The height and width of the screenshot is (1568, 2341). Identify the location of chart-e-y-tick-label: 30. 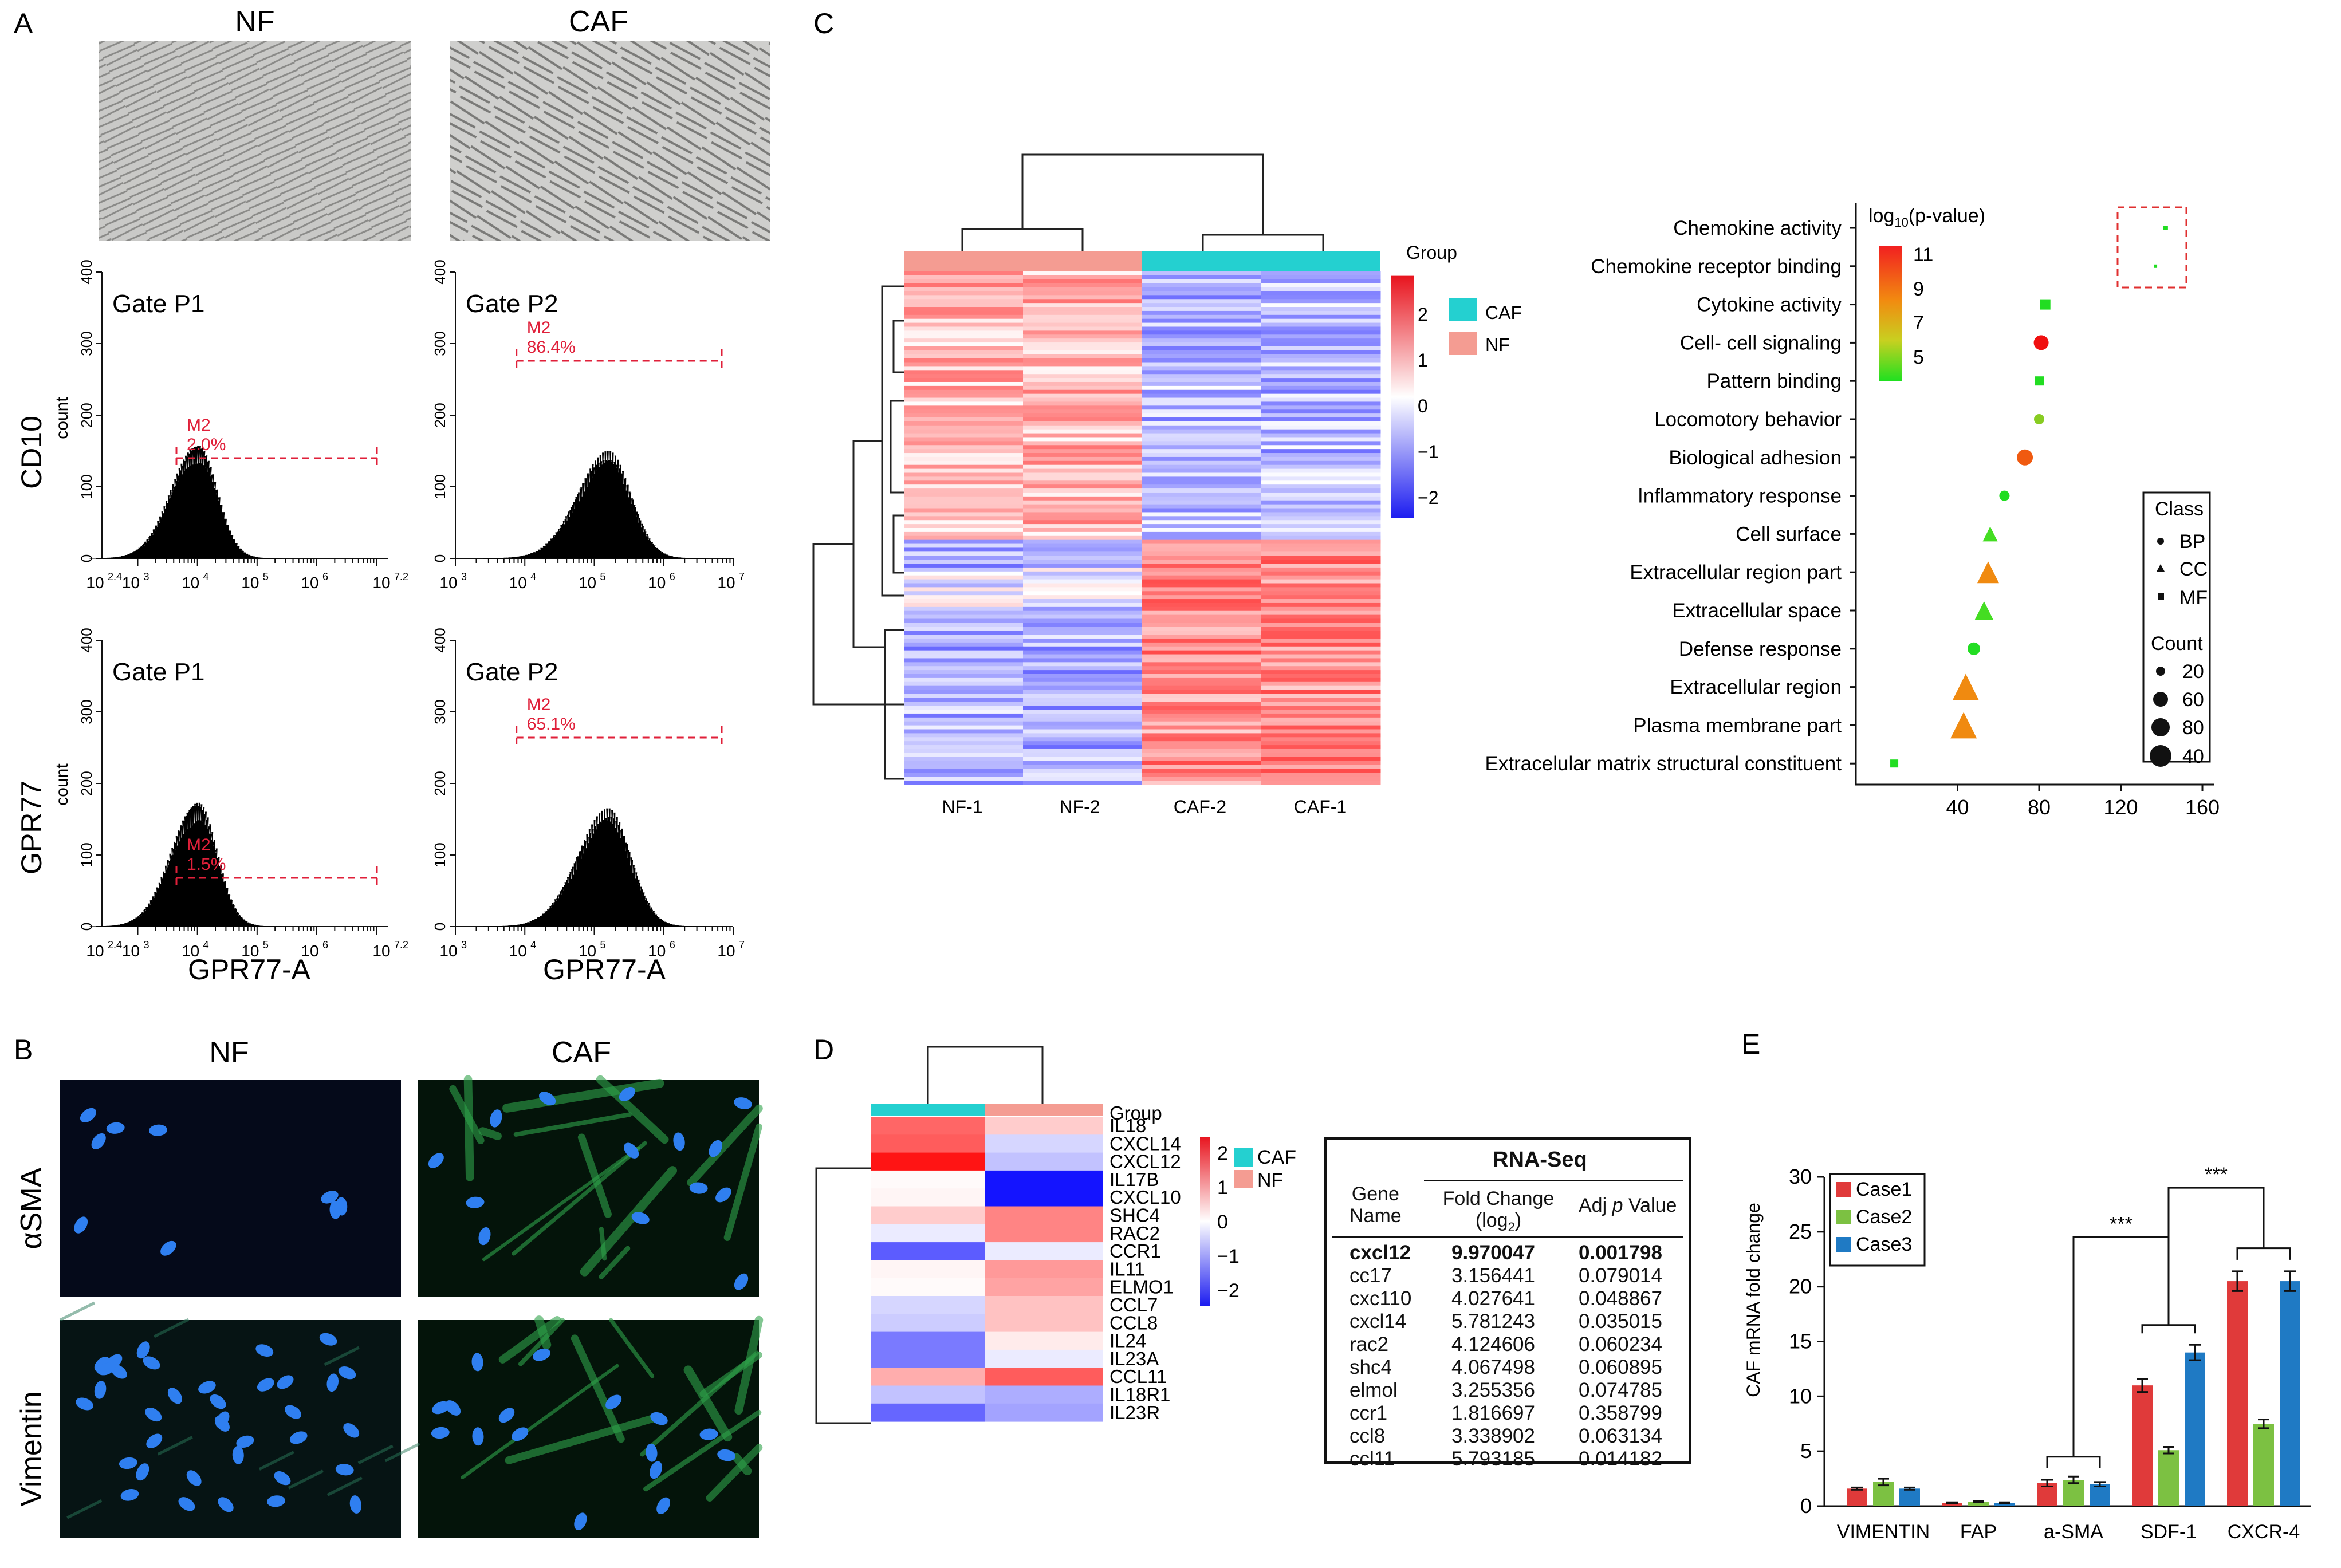
(1801, 1176).